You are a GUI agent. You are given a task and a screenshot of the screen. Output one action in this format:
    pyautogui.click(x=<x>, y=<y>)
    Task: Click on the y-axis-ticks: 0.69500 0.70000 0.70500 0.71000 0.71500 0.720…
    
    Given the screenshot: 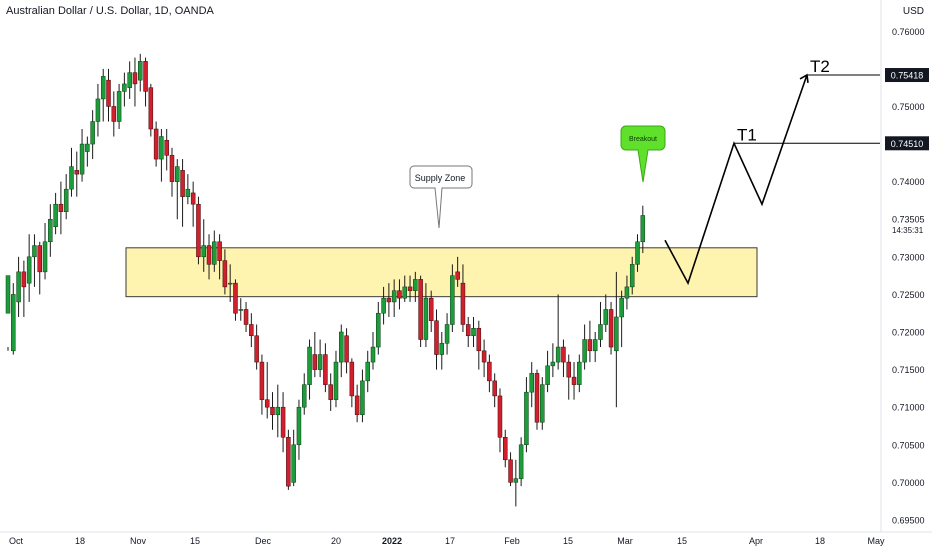 What is the action you would take?
    pyautogui.click(x=908, y=276)
    